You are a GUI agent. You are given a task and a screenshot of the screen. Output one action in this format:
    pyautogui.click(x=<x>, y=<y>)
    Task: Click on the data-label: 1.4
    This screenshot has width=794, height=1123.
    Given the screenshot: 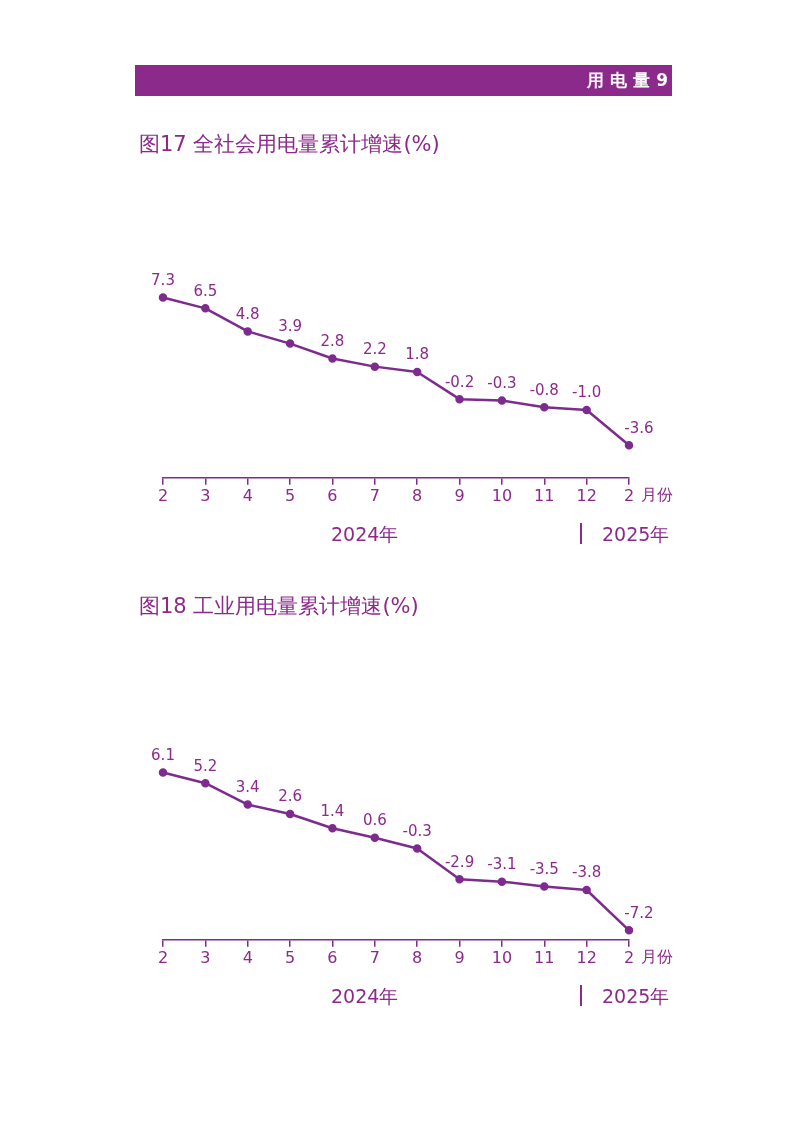 What is the action you would take?
    pyautogui.click(x=332, y=810)
    